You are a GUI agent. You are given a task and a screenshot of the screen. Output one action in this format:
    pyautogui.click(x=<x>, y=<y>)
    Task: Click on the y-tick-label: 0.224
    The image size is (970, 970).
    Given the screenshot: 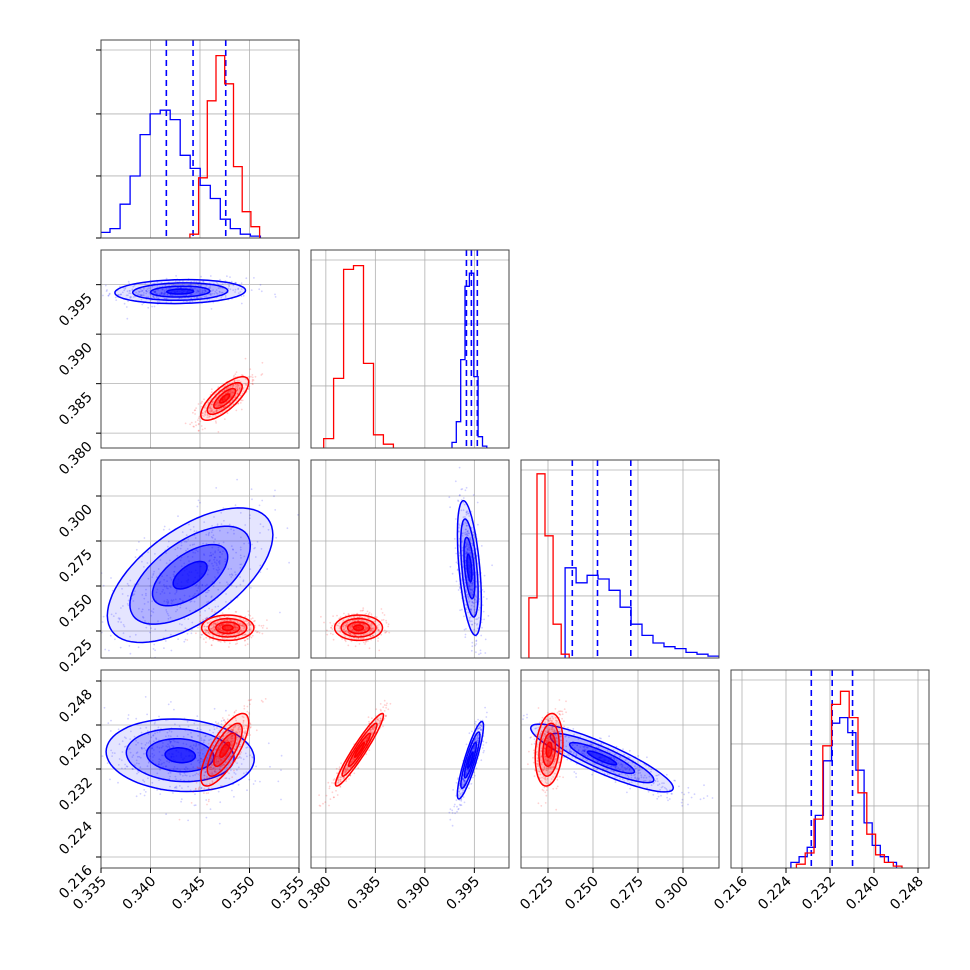 What is the action you would take?
    pyautogui.click(x=76, y=838)
    